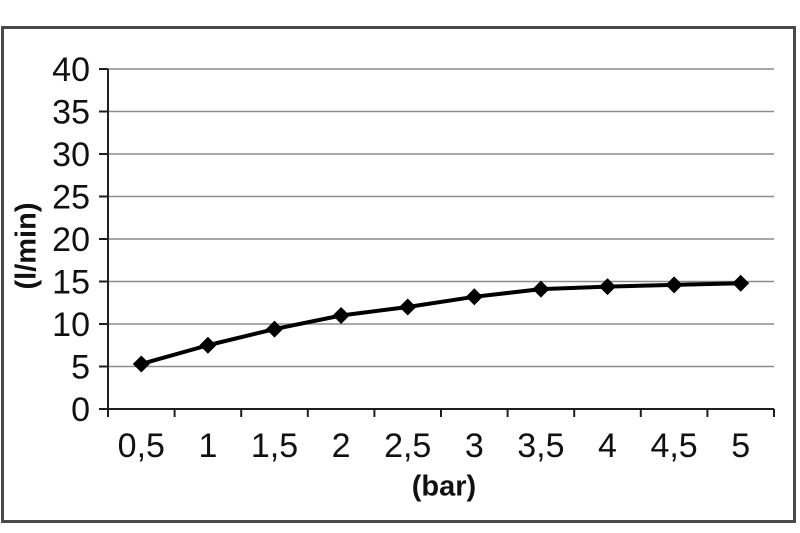 Image resolution: width=800 pixels, height=533 pixels. I want to click on x-tick-label: 1,5, so click(274, 446).